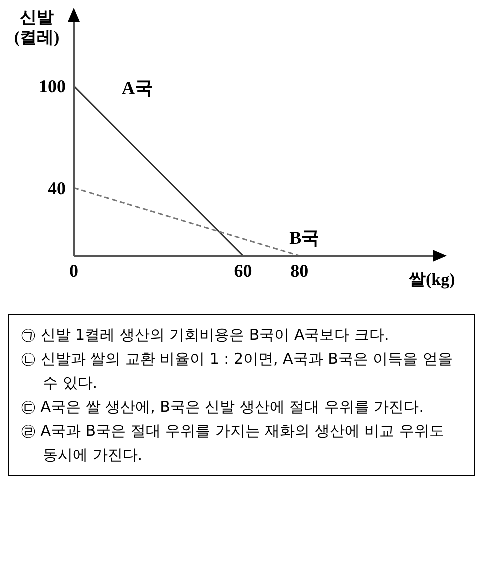 The width and height of the screenshot is (483, 563). Describe the element at coordinates (432, 280) in the screenshot. I see `x-axis-title: 쌀(kg)` at that location.